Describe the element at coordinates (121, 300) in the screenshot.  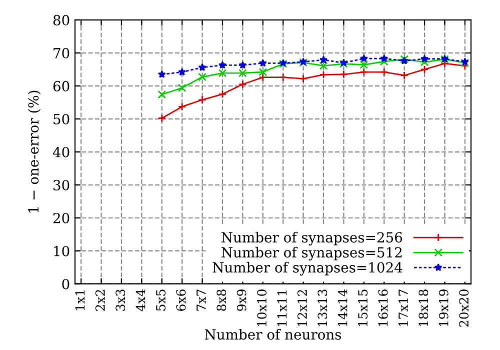
I see `x-tick-label: 3x3` at that location.